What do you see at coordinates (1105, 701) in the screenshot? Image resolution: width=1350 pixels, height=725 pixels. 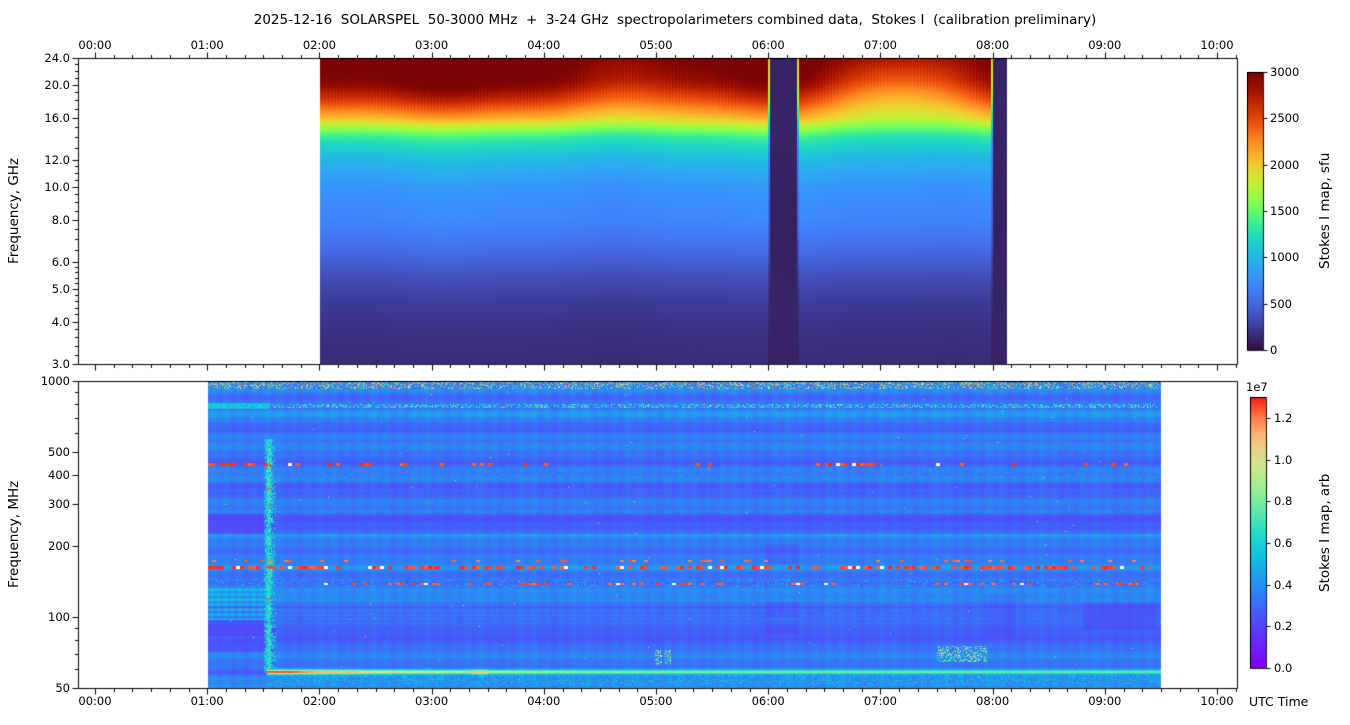 I see `x-tick-label-bottom: 09:00` at bounding box center [1105, 701].